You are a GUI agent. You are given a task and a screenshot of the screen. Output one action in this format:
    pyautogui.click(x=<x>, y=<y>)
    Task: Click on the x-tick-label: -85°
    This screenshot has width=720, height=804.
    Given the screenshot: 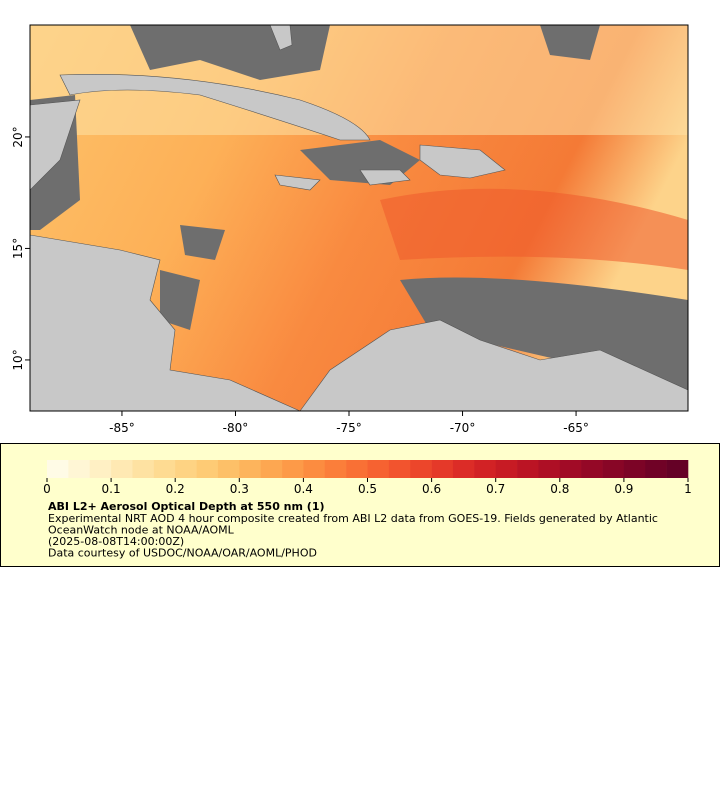 What is the action you would take?
    pyautogui.click(x=122, y=428)
    